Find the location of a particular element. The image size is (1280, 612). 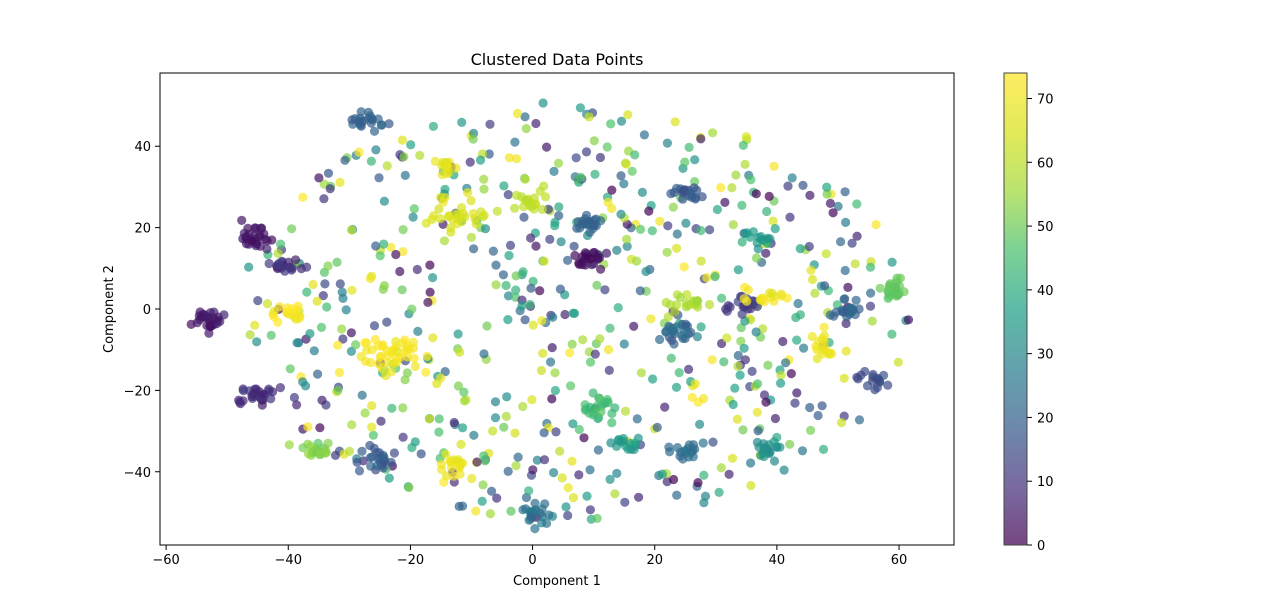

y-tick-label: −40 is located at coordinates (137, 473).